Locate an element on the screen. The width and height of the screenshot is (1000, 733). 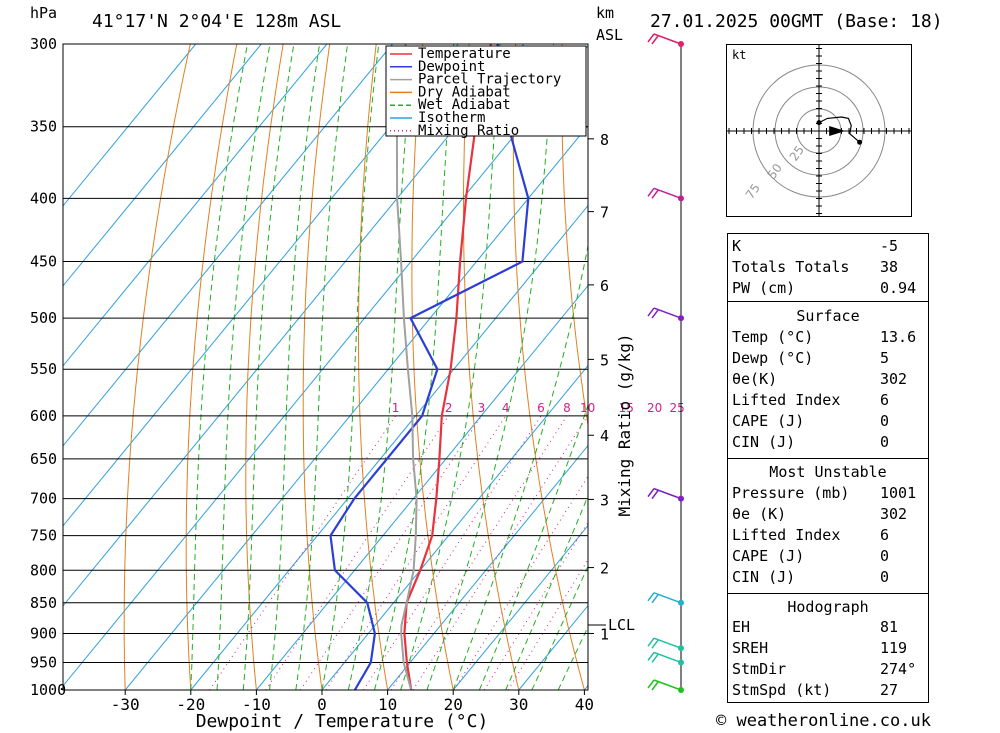
surface-row: CIN (J) 0 is located at coordinates (828, 442).